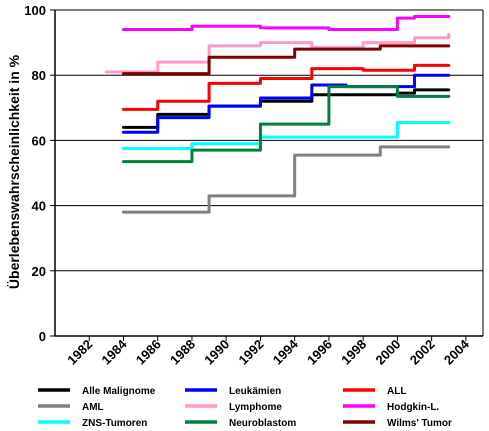 The image size is (489, 431). What do you see at coordinates (39, 75) in the screenshot?
I see `y-tick-label-80: 80` at bounding box center [39, 75].